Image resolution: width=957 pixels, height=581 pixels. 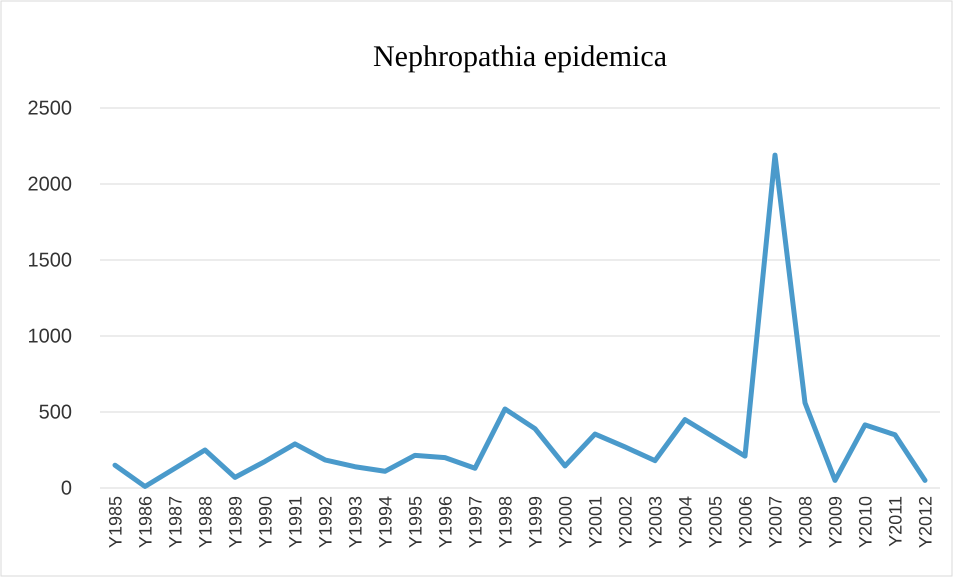 I want to click on x-tick-label: Y1998, so click(x=505, y=522).